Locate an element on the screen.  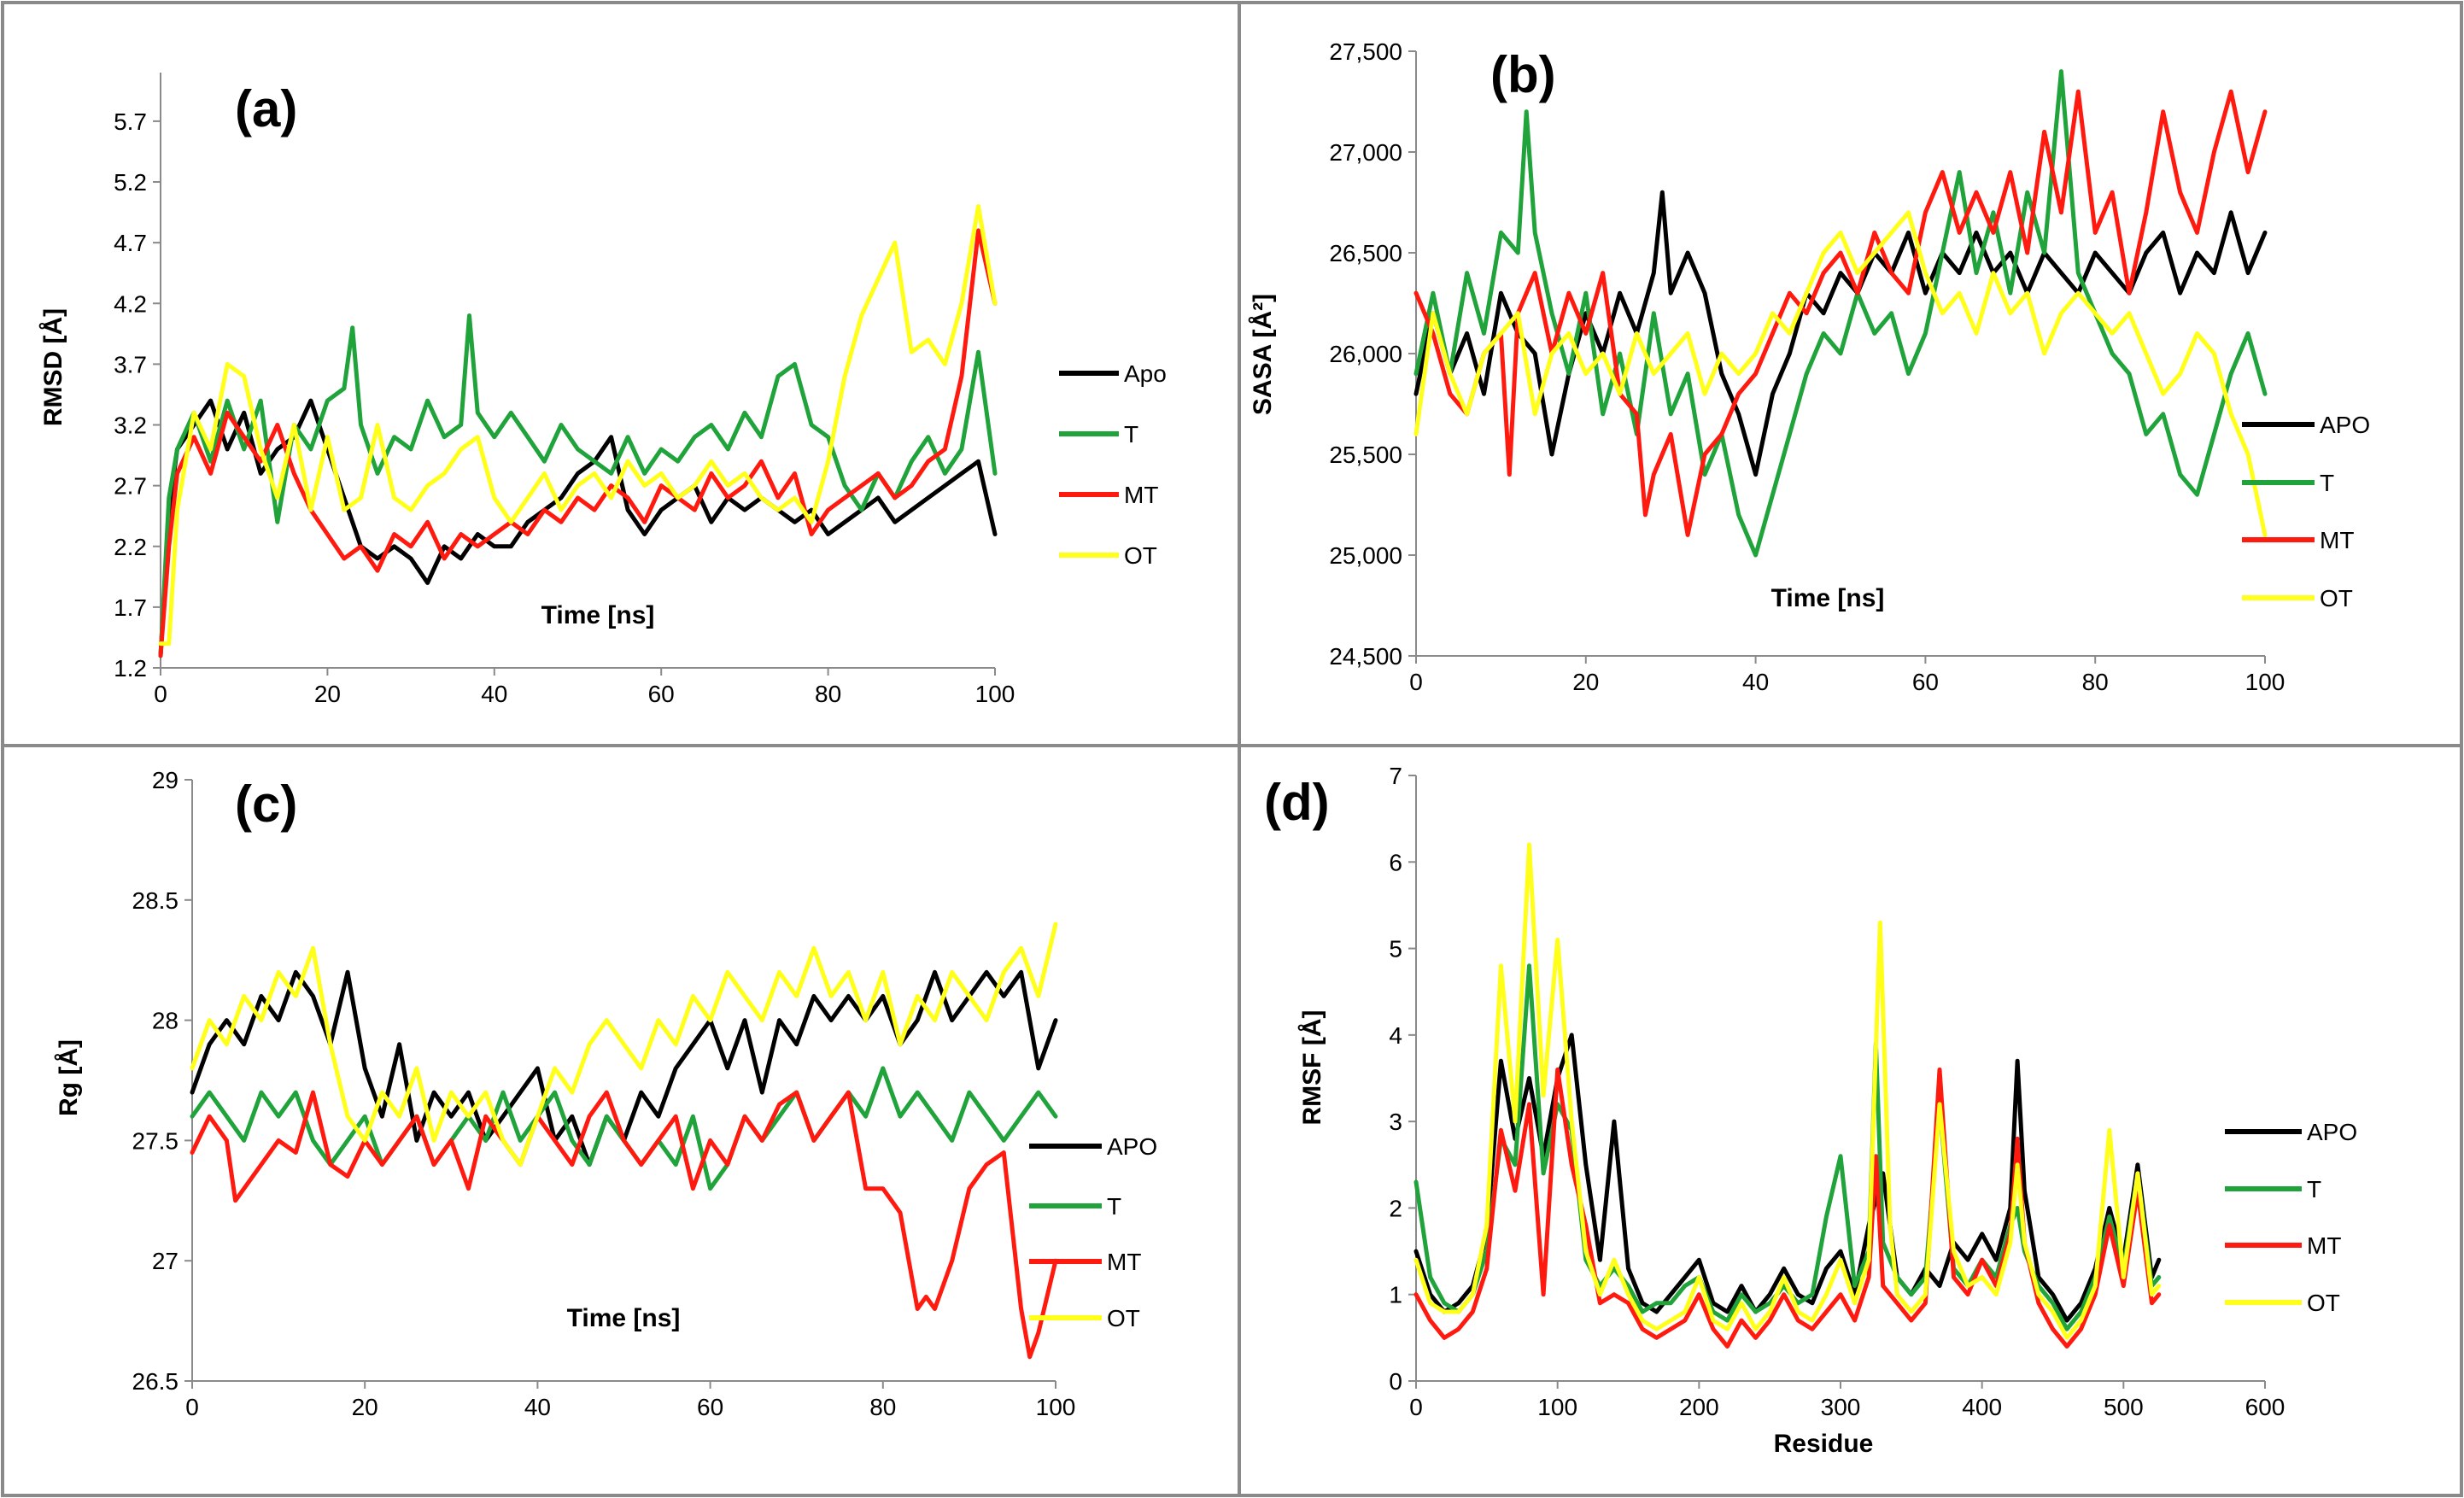
panel-b-x-tick-label: 100 is located at coordinates (2265, 682).